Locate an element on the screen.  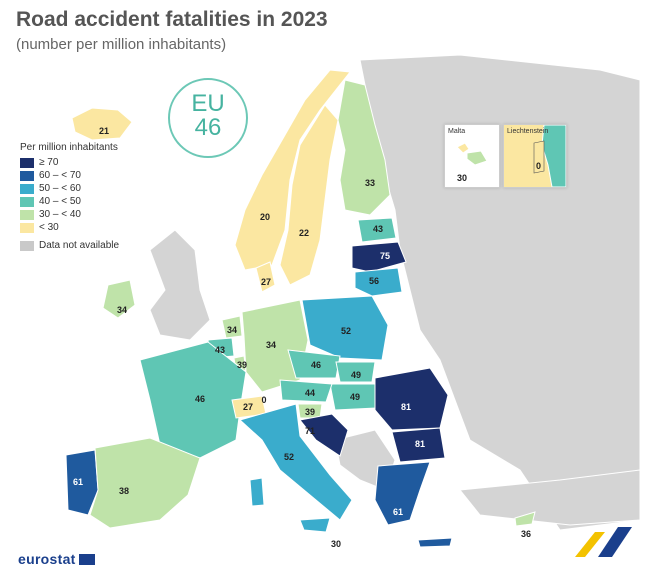
value-bulgaria: 81 is located at coordinates (420, 444).